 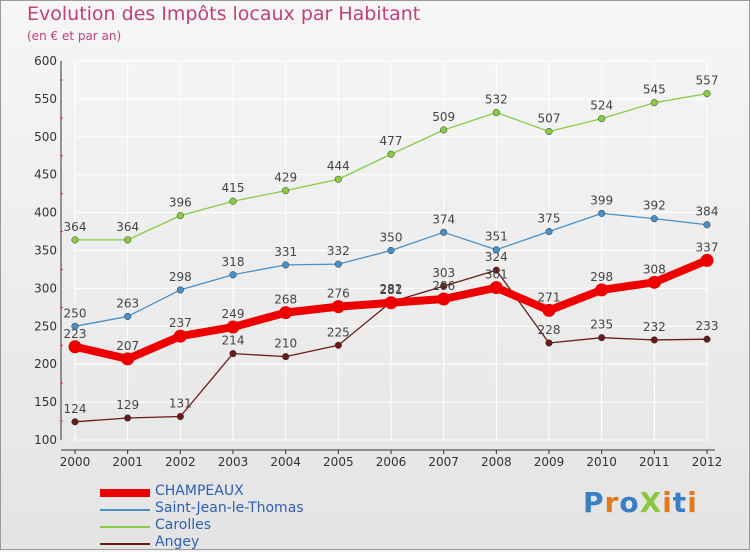 What do you see at coordinates (707, 462) in the screenshot?
I see `x-tick-label: 2012` at bounding box center [707, 462].